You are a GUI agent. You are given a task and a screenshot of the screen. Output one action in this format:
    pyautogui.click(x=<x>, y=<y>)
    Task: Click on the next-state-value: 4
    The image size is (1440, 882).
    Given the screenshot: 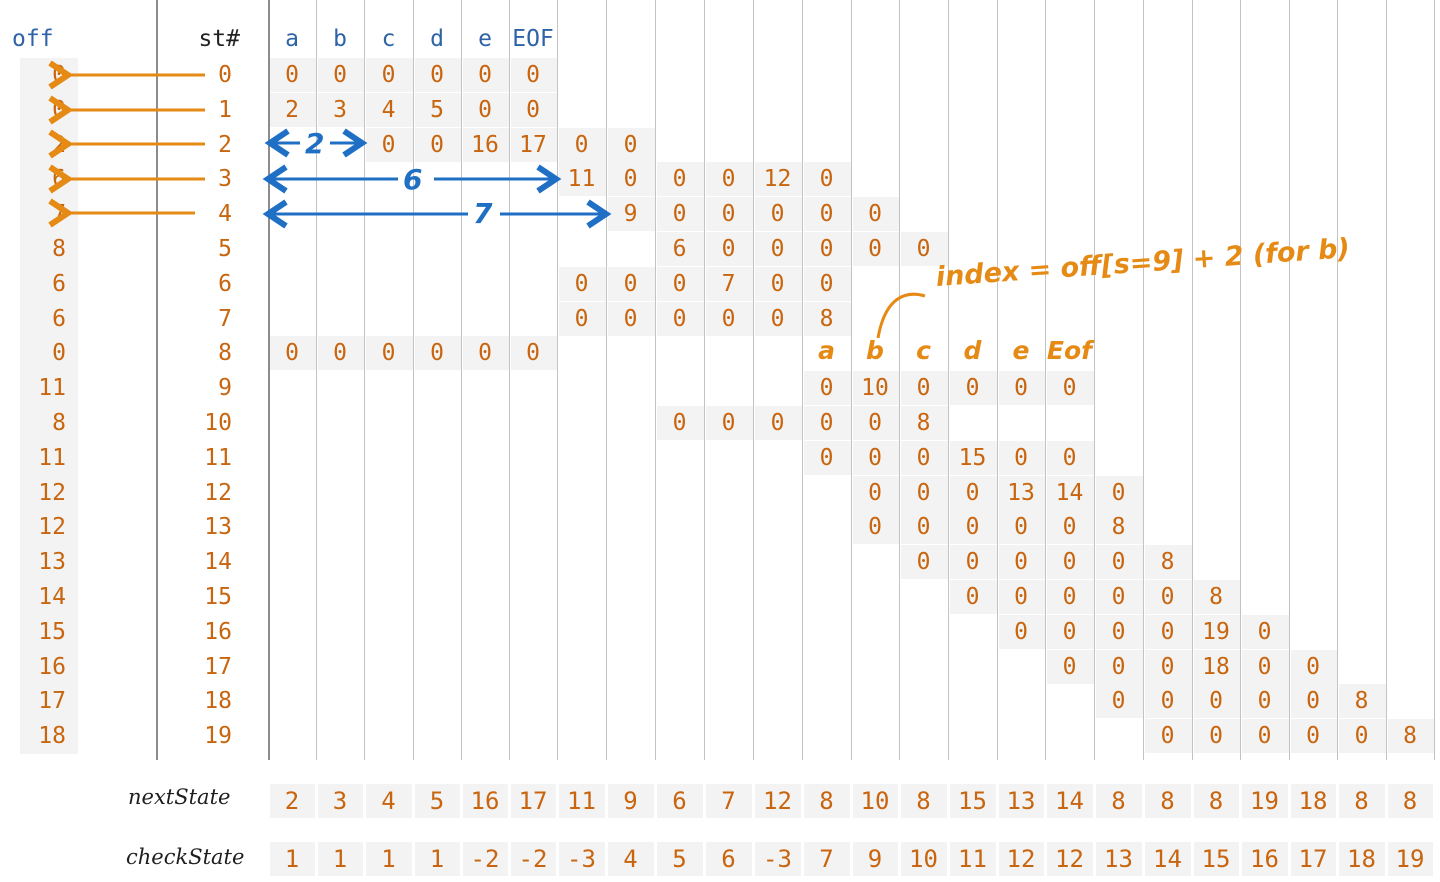 What is the action you would take?
    pyautogui.click(x=388, y=801)
    